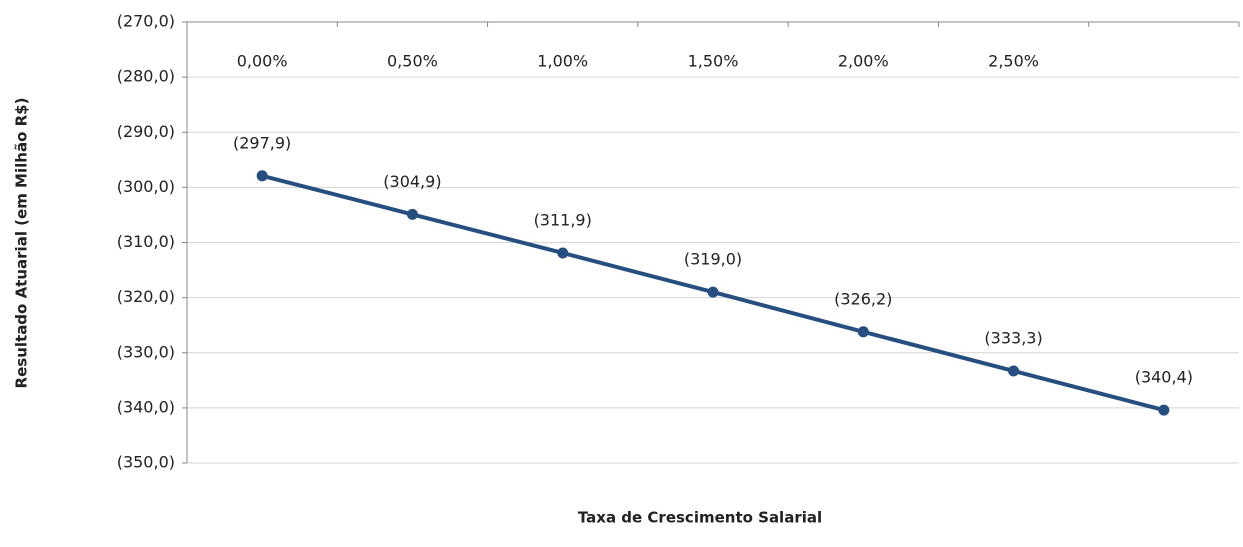 This screenshot has width=1243, height=547. I want to click on x-tick-label: 1,00%, so click(562, 61).